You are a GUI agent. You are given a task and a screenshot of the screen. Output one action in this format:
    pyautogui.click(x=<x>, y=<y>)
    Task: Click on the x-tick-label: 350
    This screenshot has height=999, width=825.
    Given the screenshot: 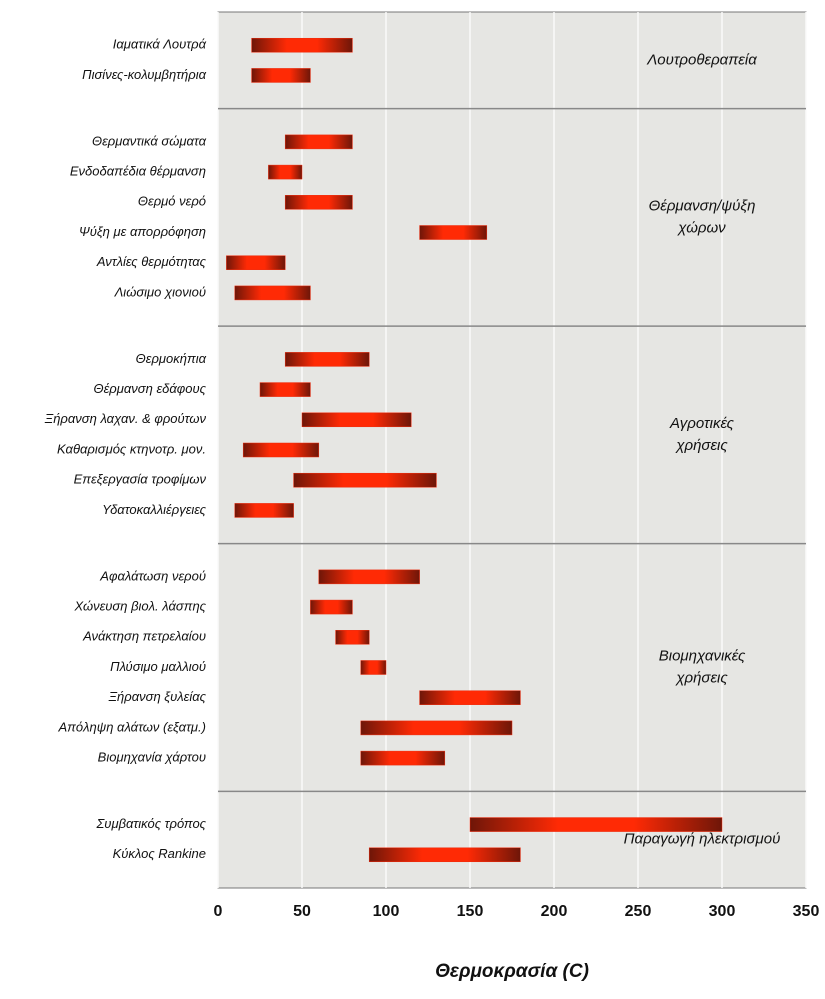 What is the action you would take?
    pyautogui.click(x=806, y=911)
    